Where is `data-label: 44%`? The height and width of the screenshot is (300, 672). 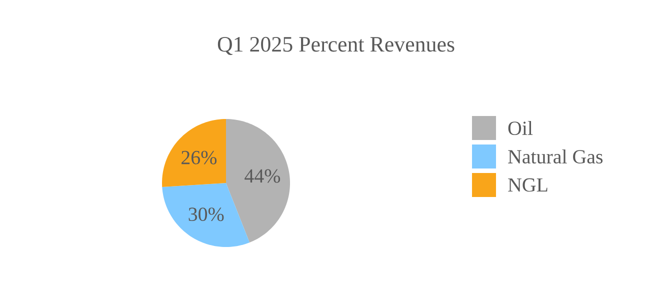 data-label: 44% is located at coordinates (262, 176).